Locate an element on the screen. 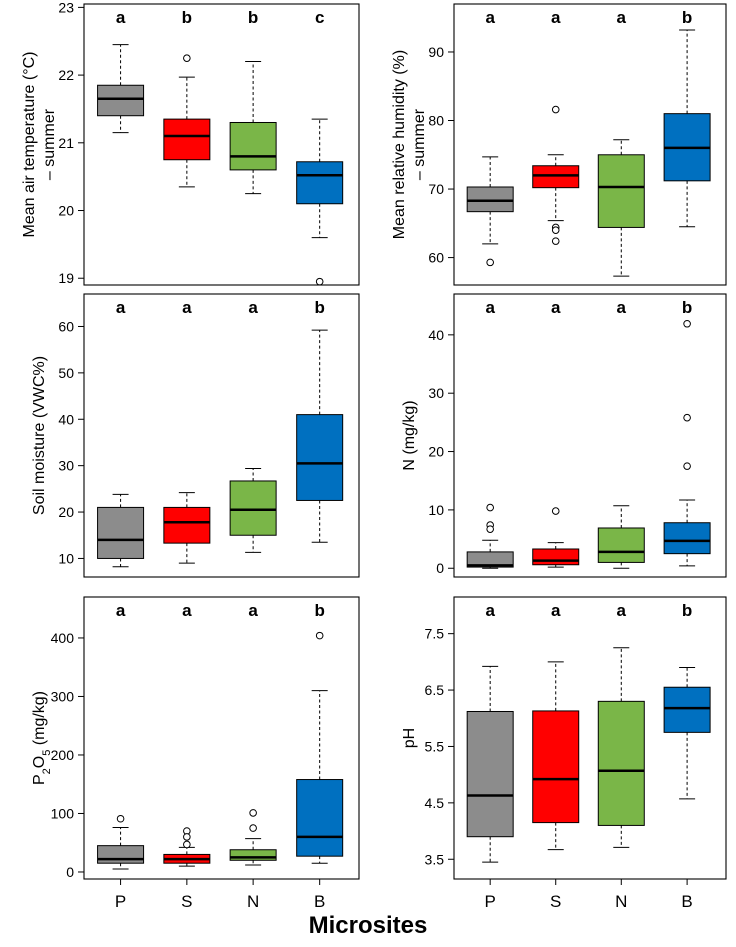  y-tick-label: 7.5 is located at coordinates (435, 634).